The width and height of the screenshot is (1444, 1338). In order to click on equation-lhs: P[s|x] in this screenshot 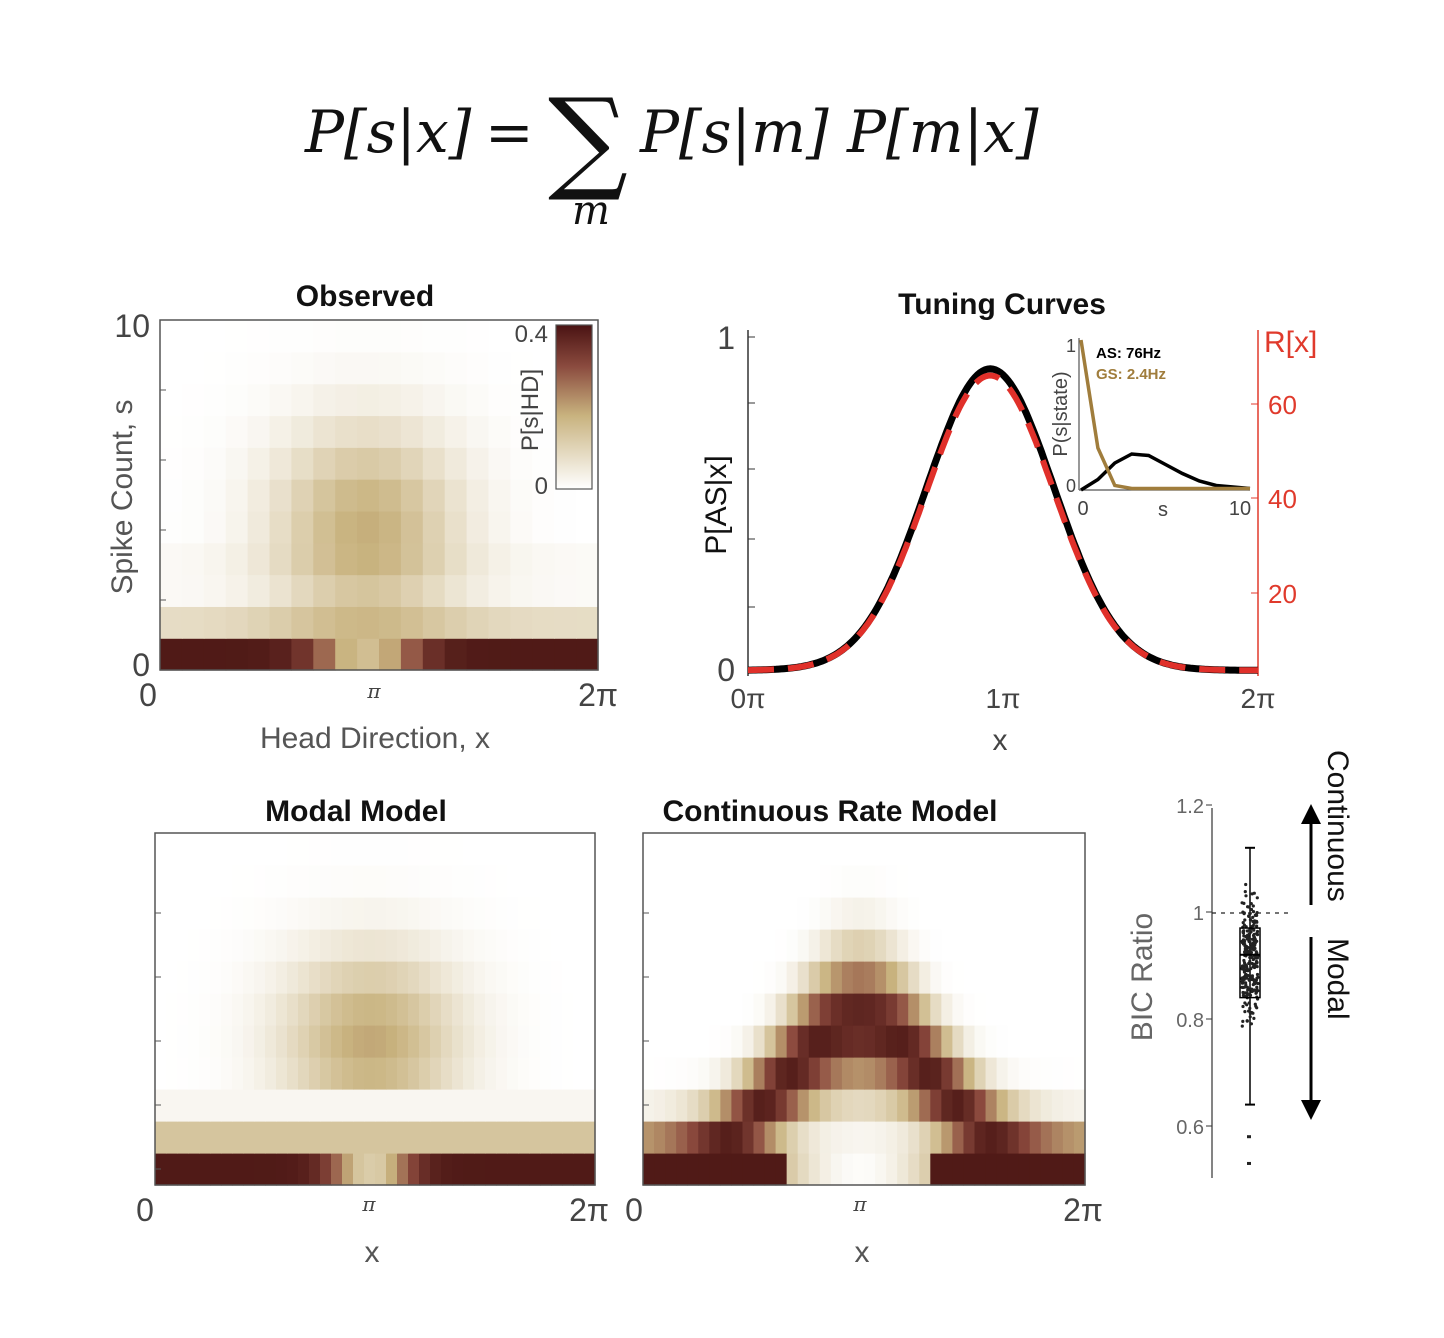, I will do `click(388, 132)`.